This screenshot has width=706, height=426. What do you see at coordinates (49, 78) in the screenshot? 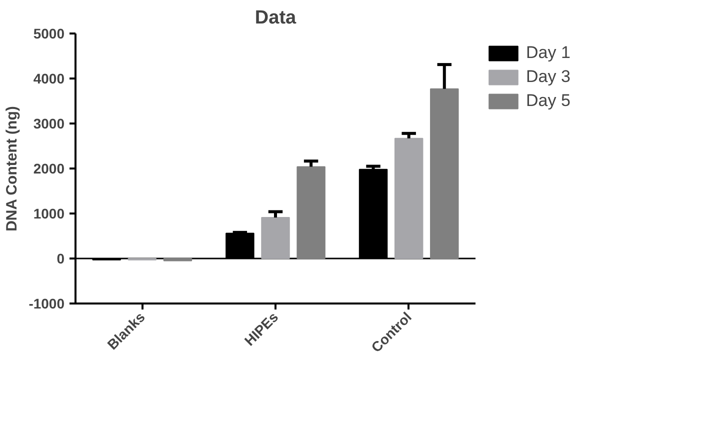
I see `y-tick-label: 4000` at bounding box center [49, 78].